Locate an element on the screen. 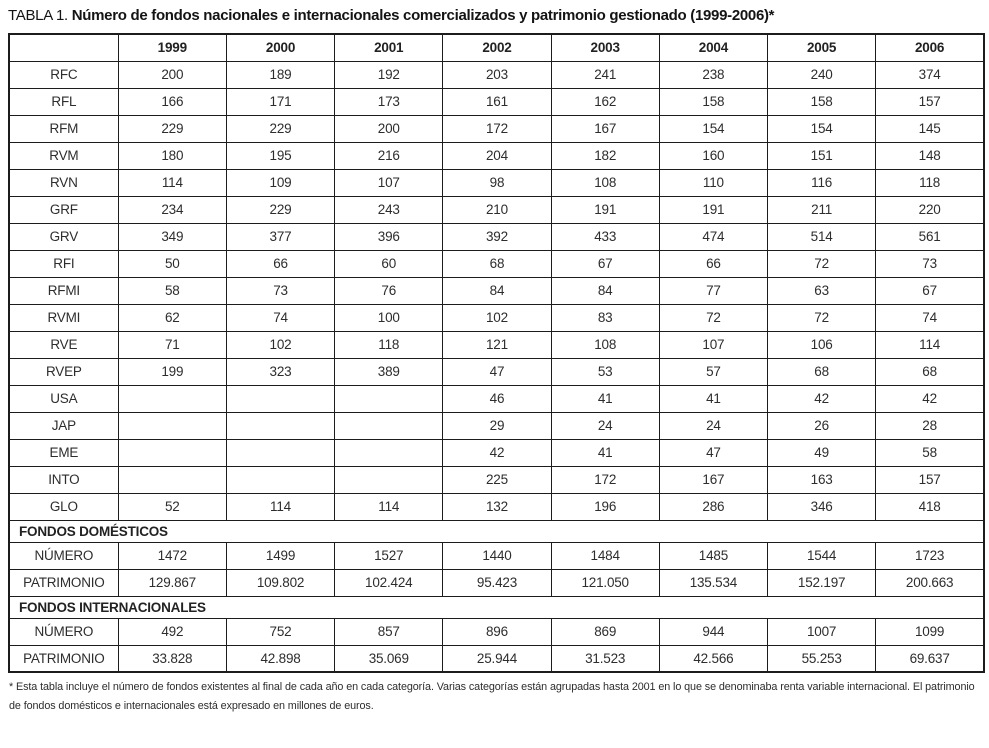  cell-value: 189 is located at coordinates (280, 74).